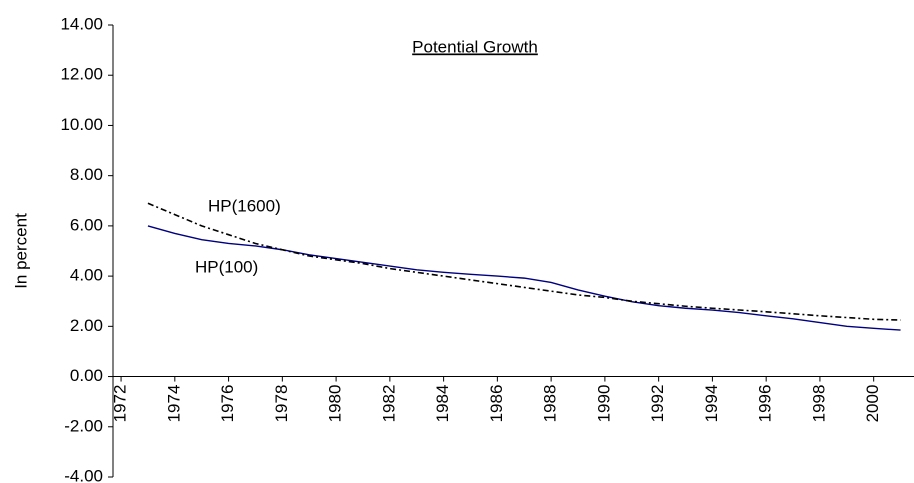 This screenshot has width=914, height=483. What do you see at coordinates (765, 404) in the screenshot?
I see `x-tick-label: 1996` at bounding box center [765, 404].